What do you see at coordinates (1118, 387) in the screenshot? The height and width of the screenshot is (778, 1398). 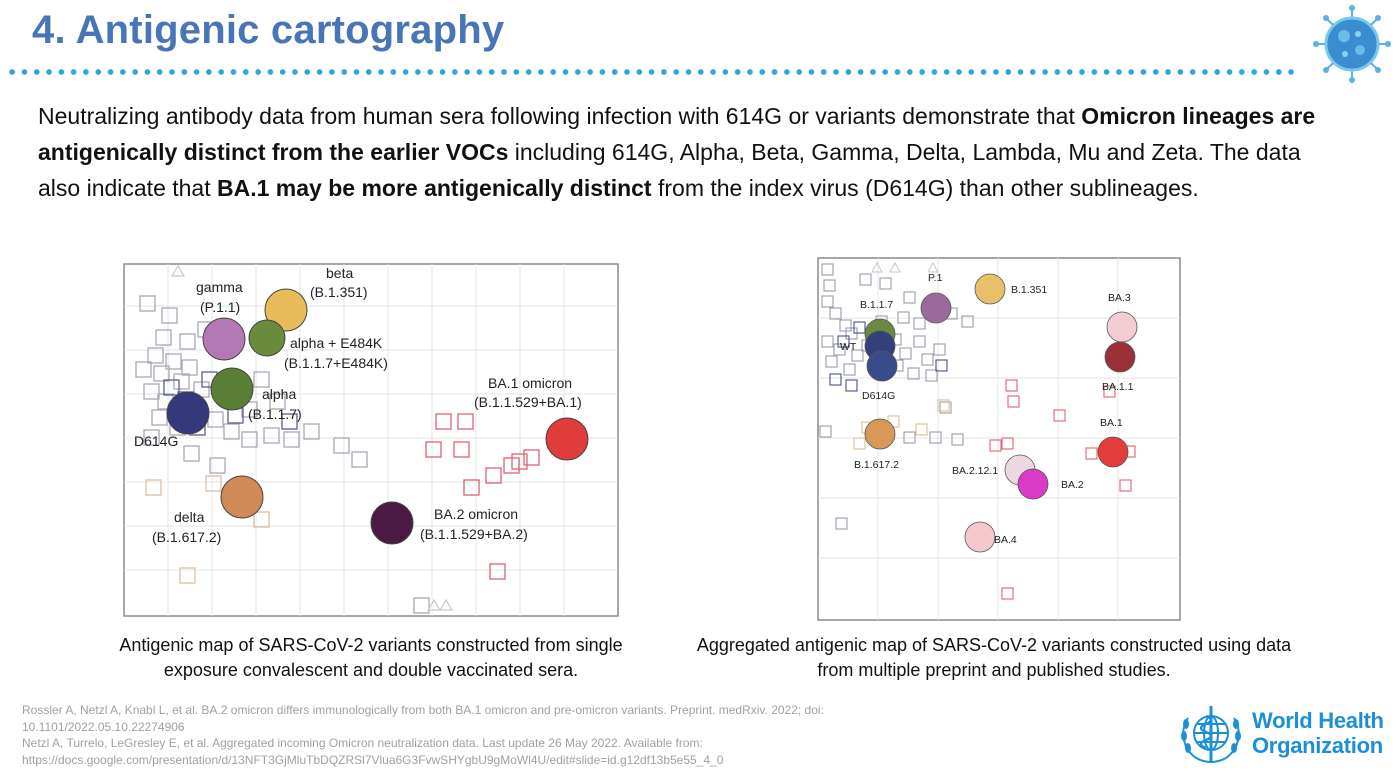 I see `label-ba11: BA.1.1` at bounding box center [1118, 387].